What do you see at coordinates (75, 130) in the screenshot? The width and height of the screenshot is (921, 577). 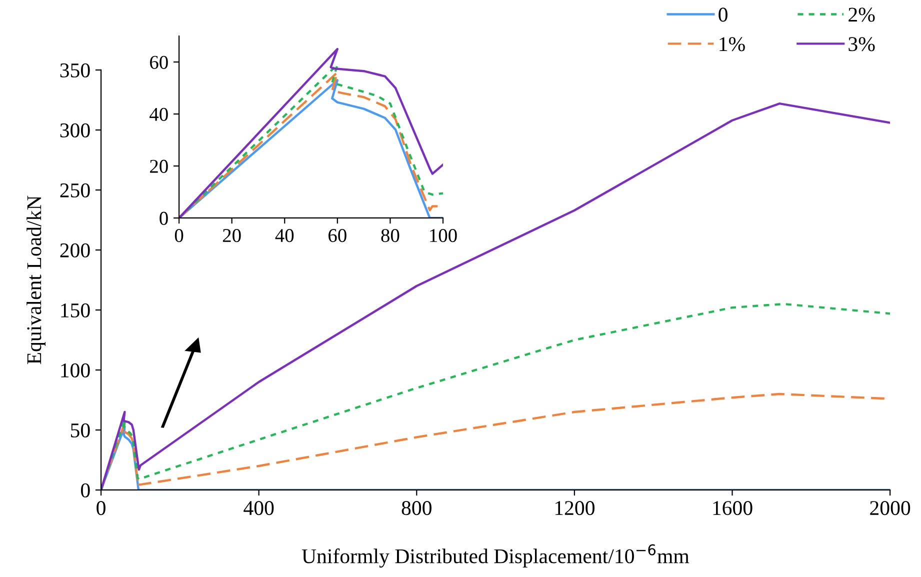 I see `y-tick-label: 300` at bounding box center [75, 130].